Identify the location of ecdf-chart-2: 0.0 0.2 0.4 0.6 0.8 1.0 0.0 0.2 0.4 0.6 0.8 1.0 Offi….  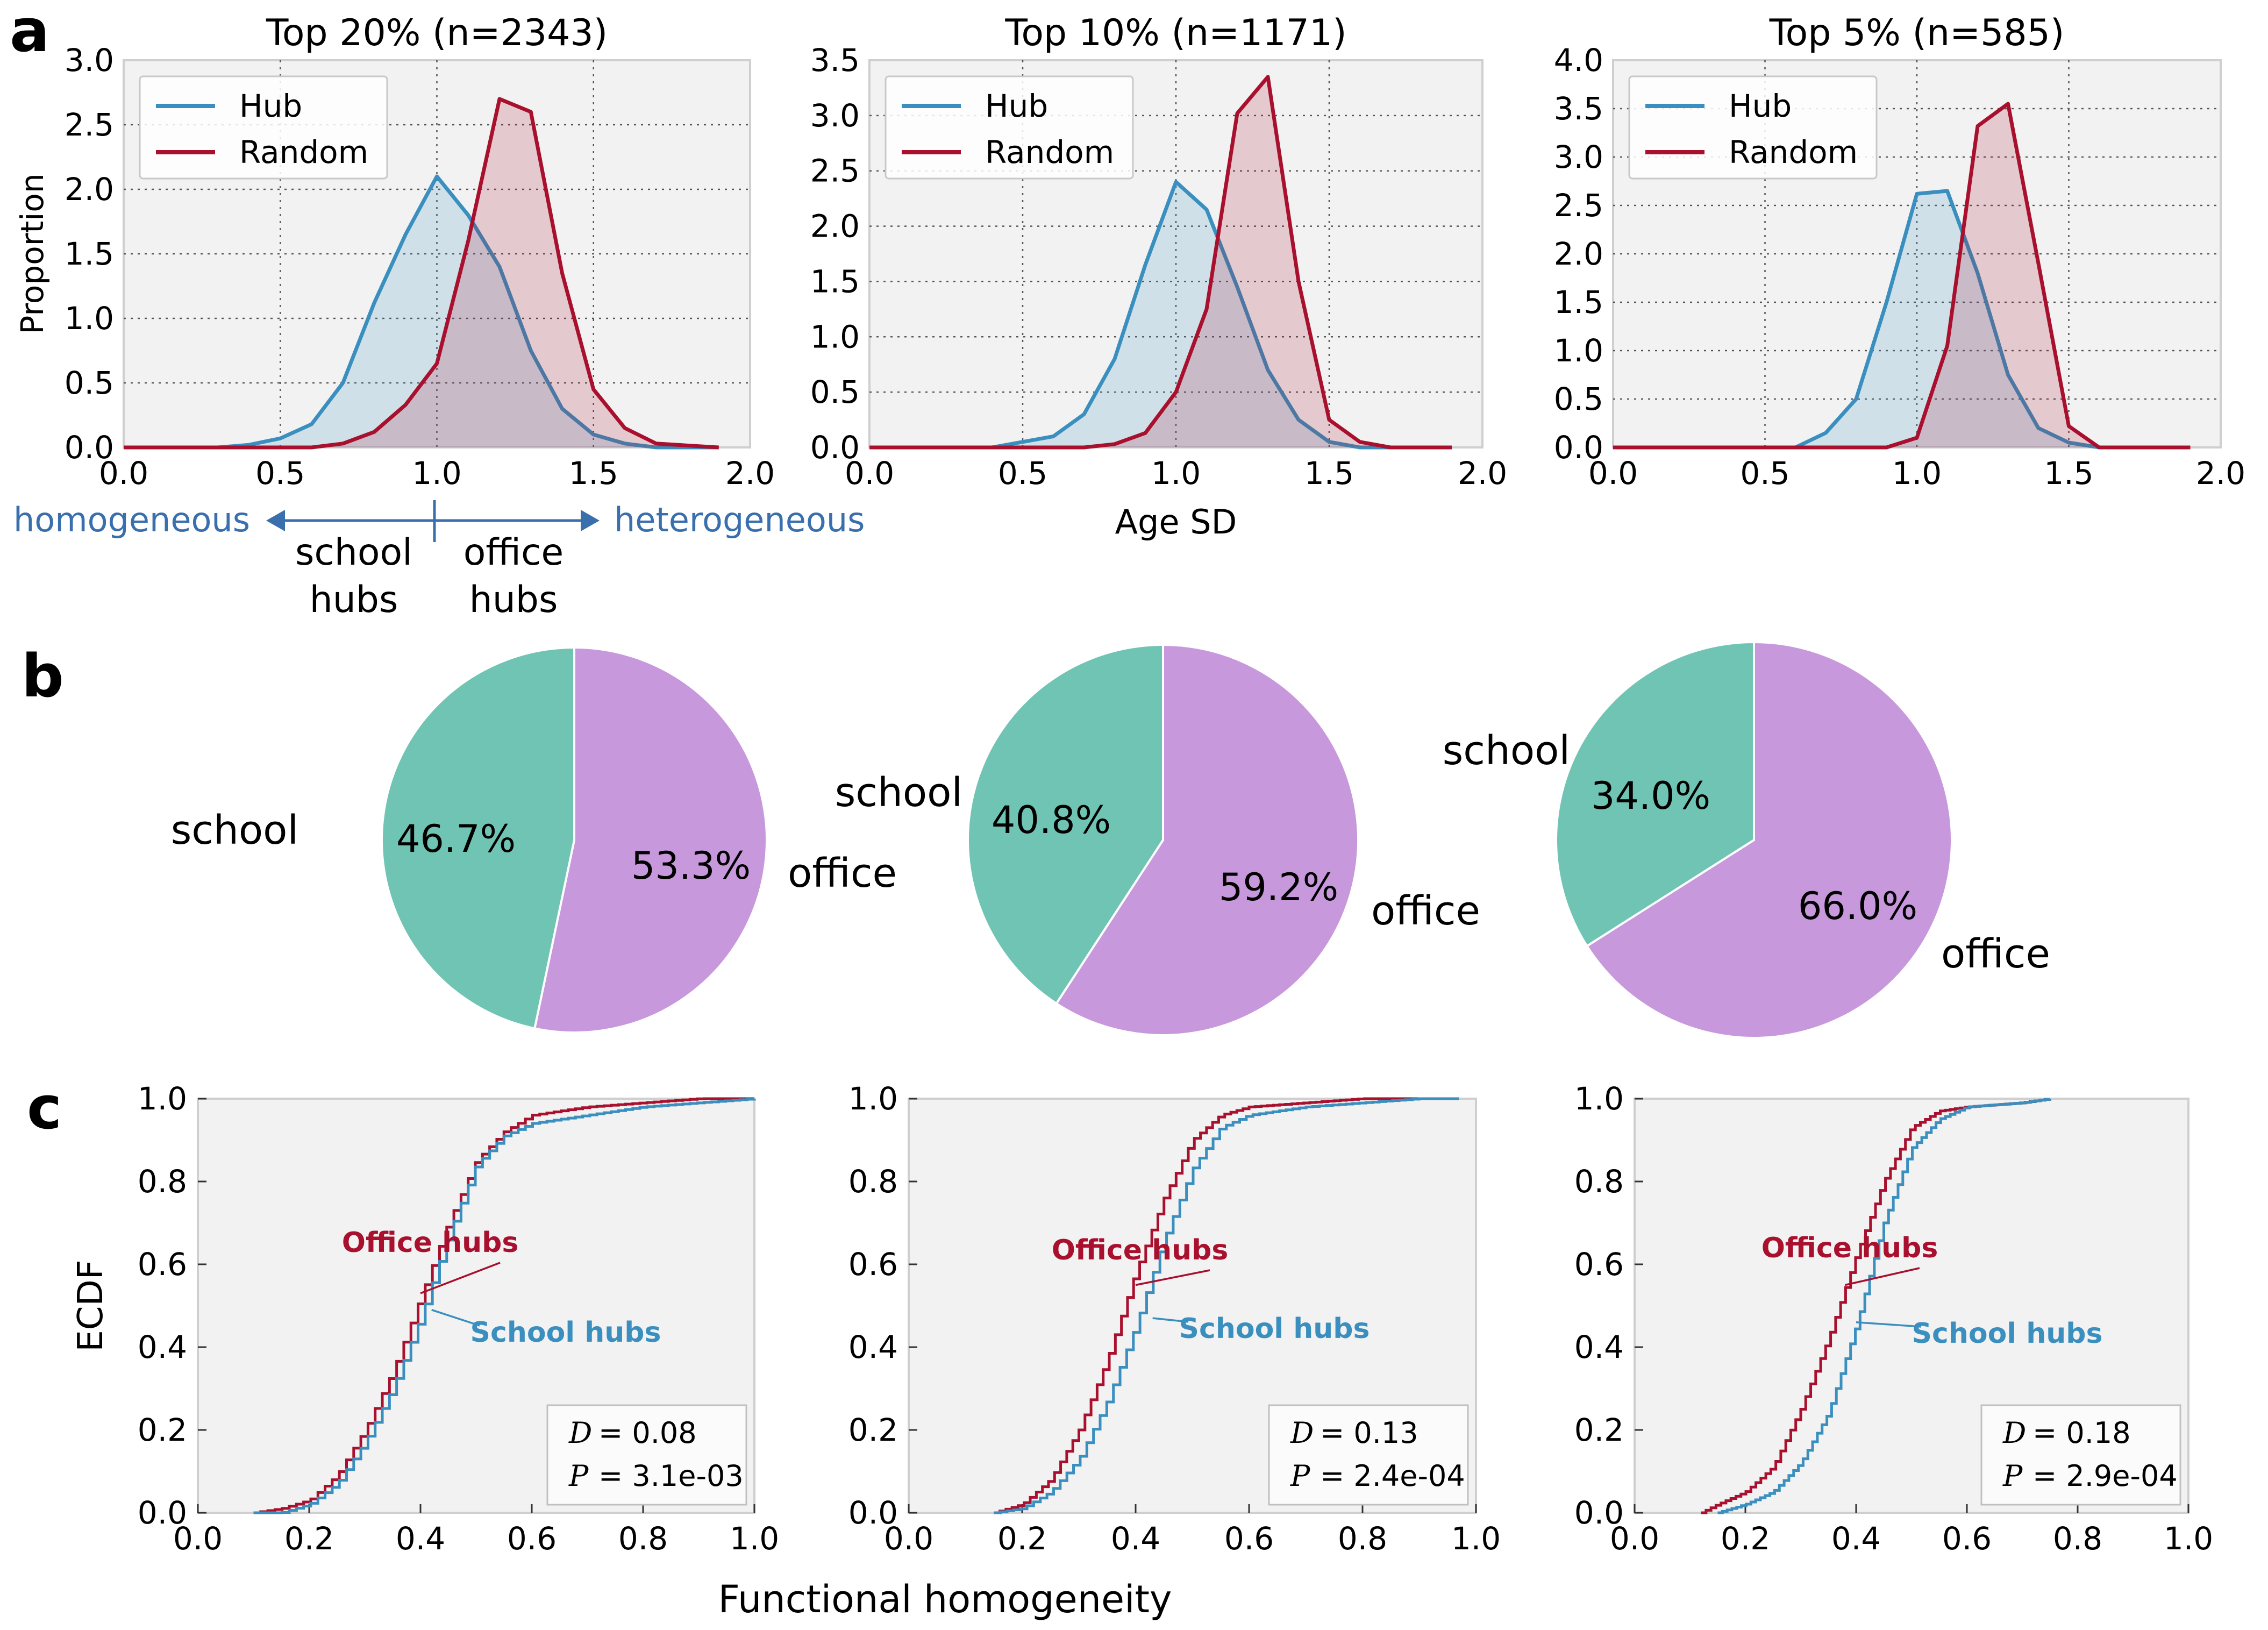
(1109, 1350).